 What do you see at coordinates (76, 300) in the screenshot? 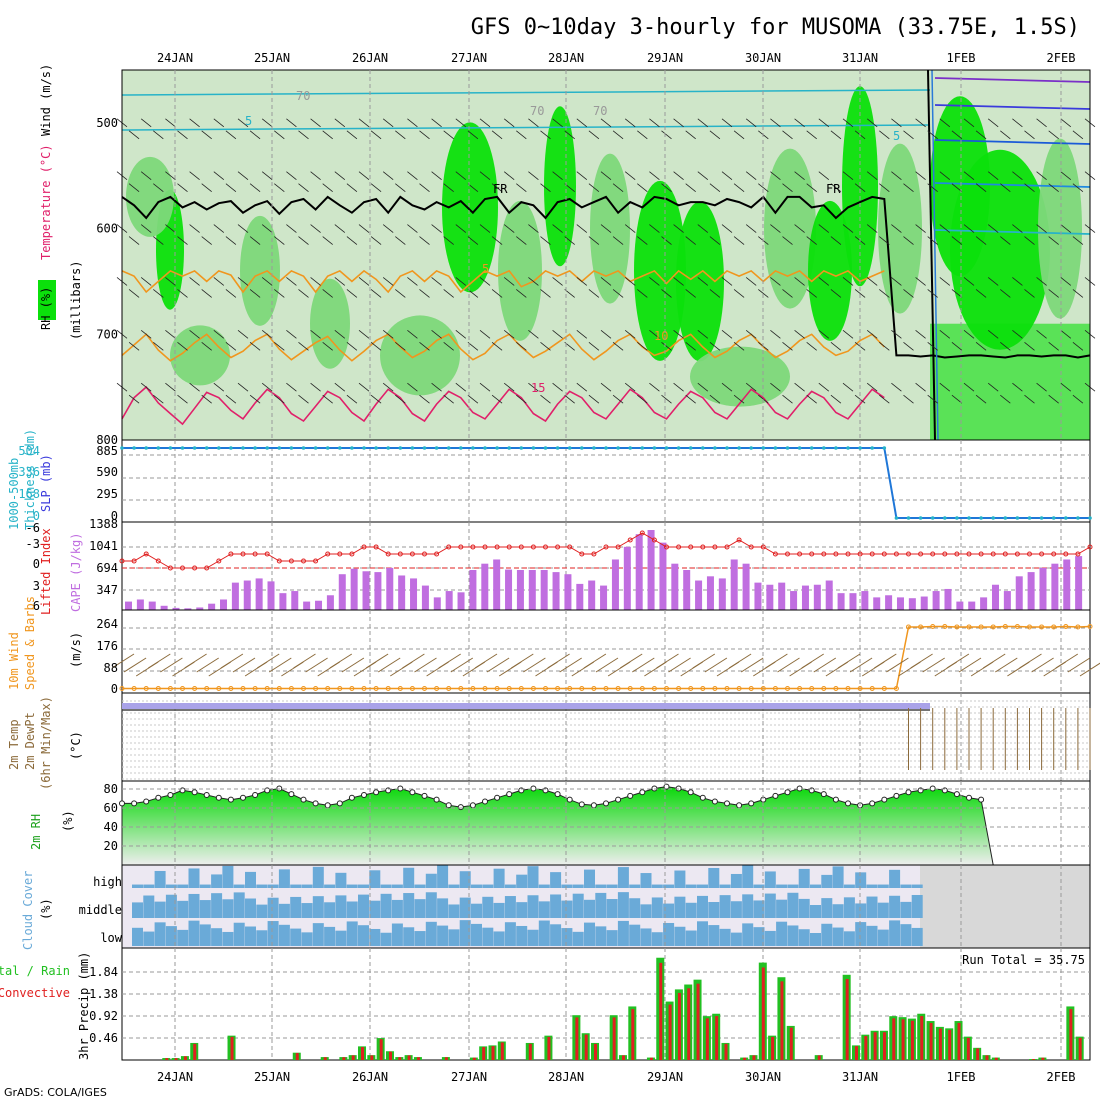
I see `ylabel-millibars: (millibars)` at bounding box center [76, 300].